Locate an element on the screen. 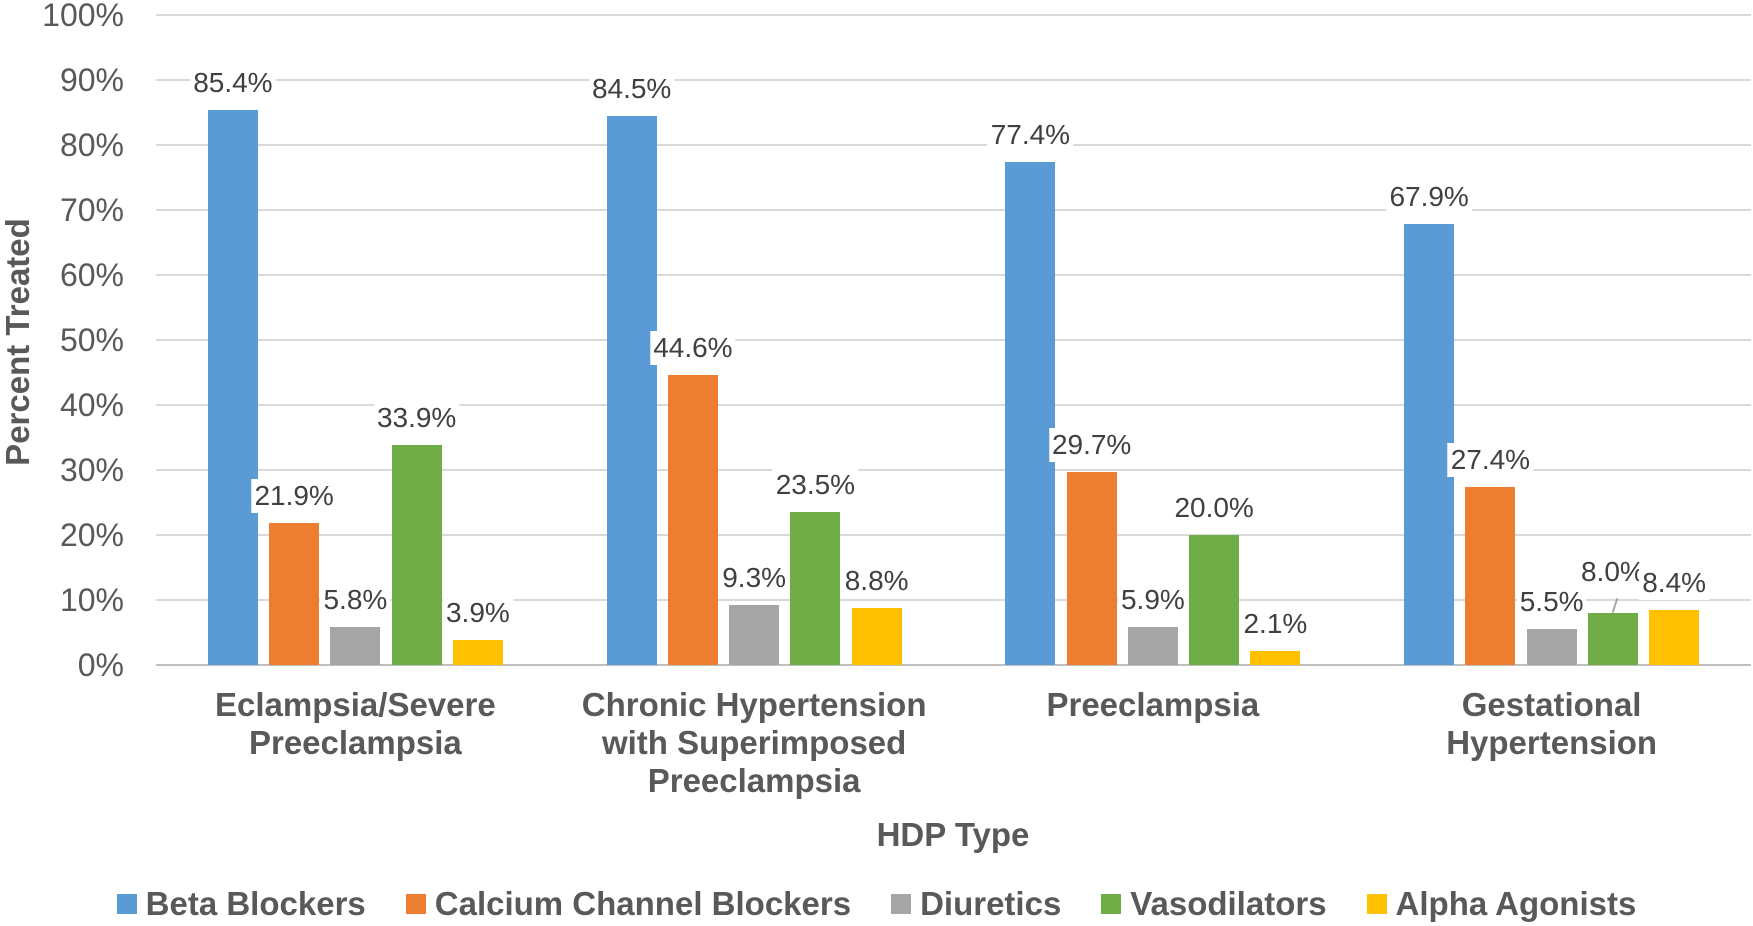 This screenshot has width=1753, height=926. y-tick-label-90: 90% is located at coordinates (91, 80).